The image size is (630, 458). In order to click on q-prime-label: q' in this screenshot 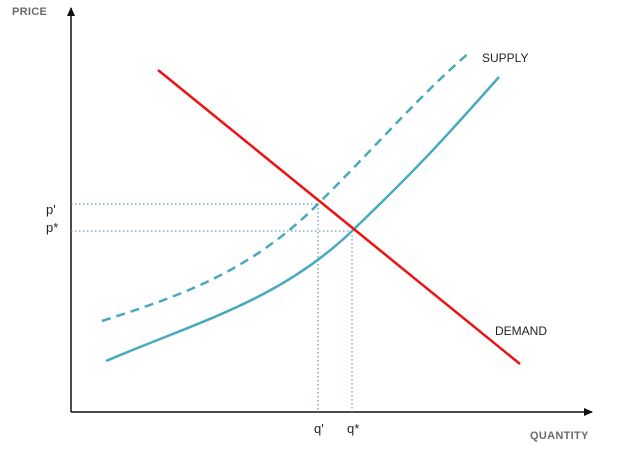, I will do `click(319, 428)`.